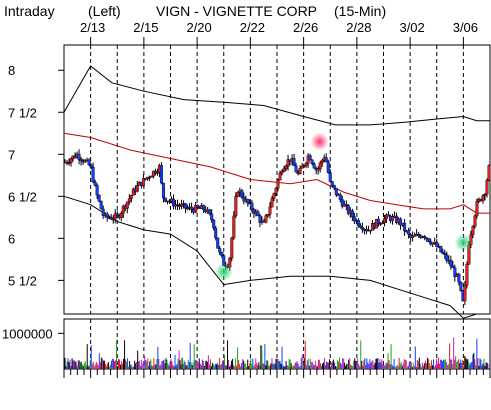 This screenshot has width=491, height=410. Describe the element at coordinates (198, 27) in the screenshot. I see `x-tick-label: 2/20` at that location.